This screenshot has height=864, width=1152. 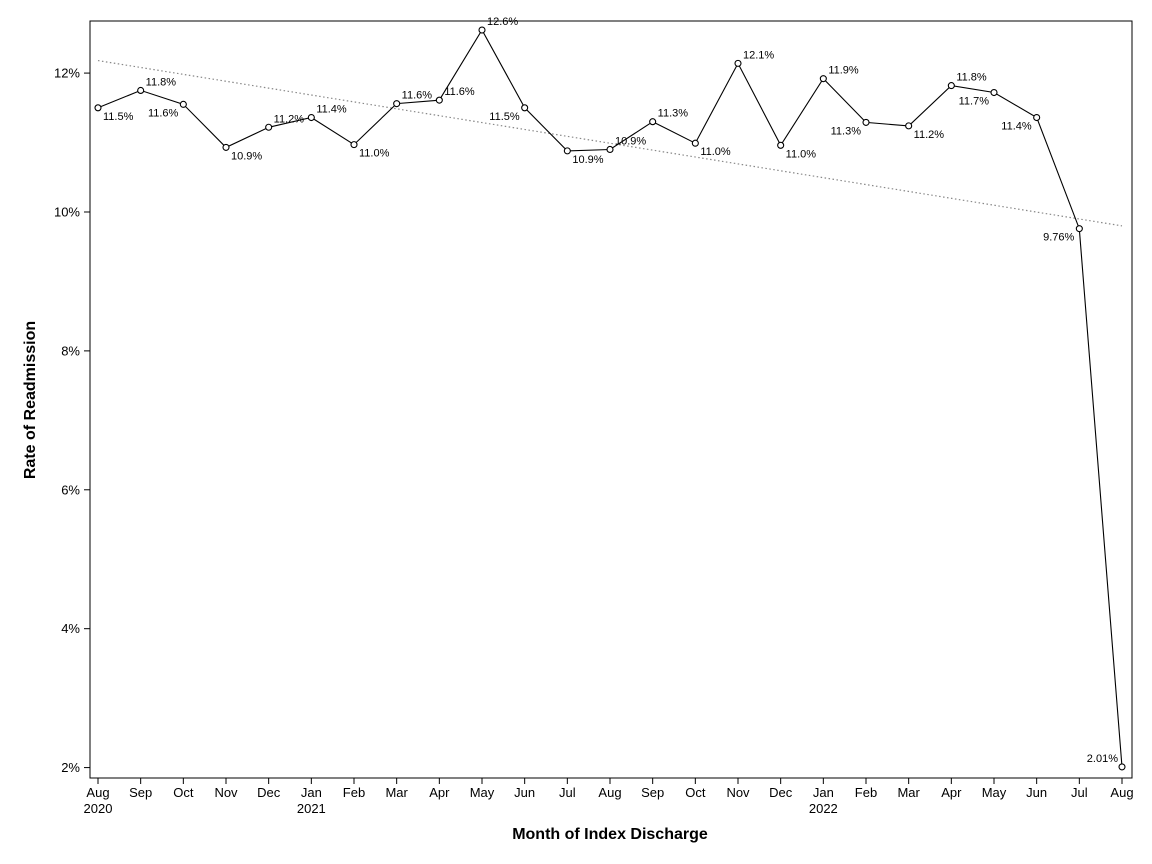 What do you see at coordinates (311, 808) in the screenshot?
I see `x-year-label: 2021` at bounding box center [311, 808].